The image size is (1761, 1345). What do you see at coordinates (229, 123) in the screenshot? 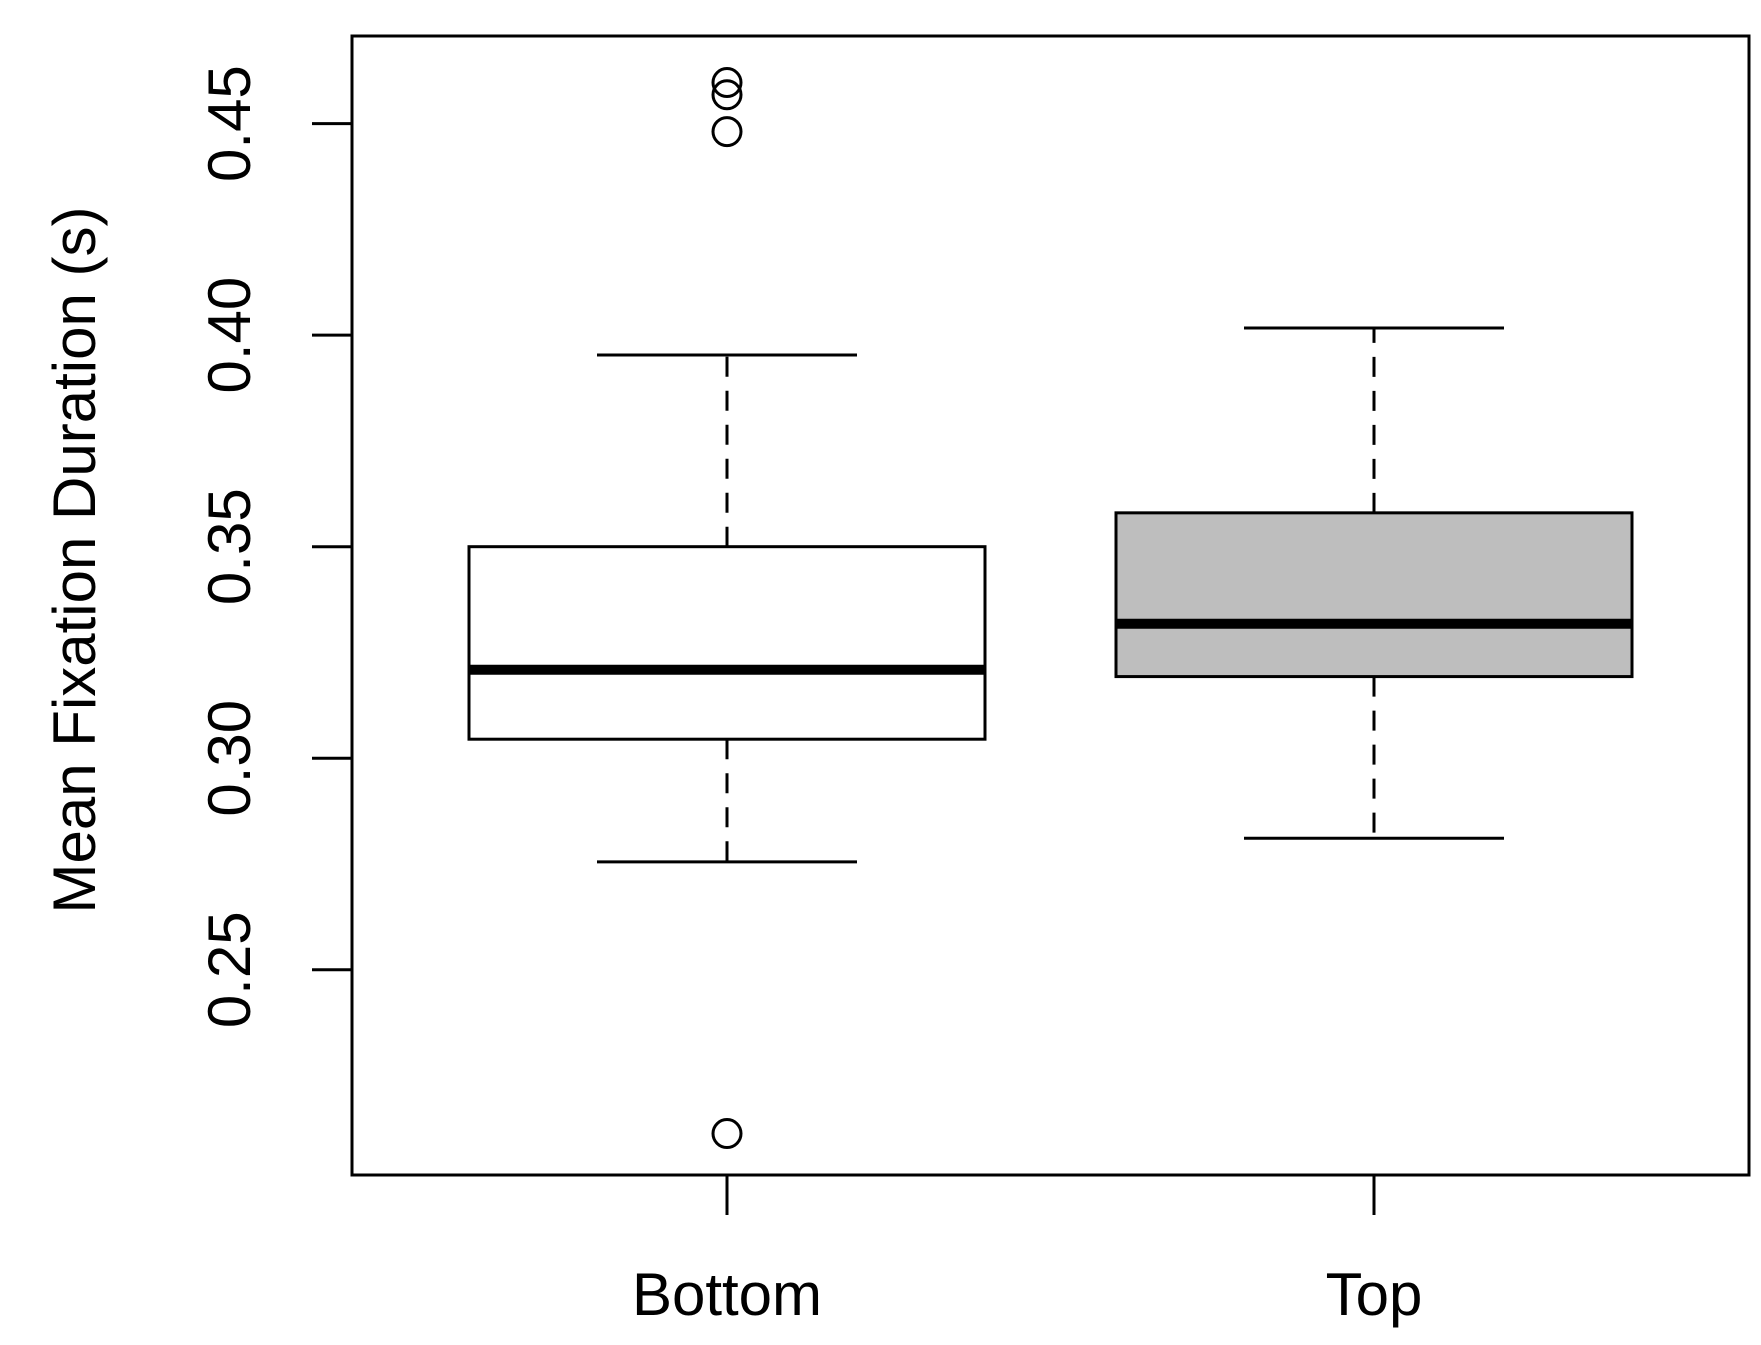
I see `y-tick-label: 0.45` at bounding box center [229, 123].